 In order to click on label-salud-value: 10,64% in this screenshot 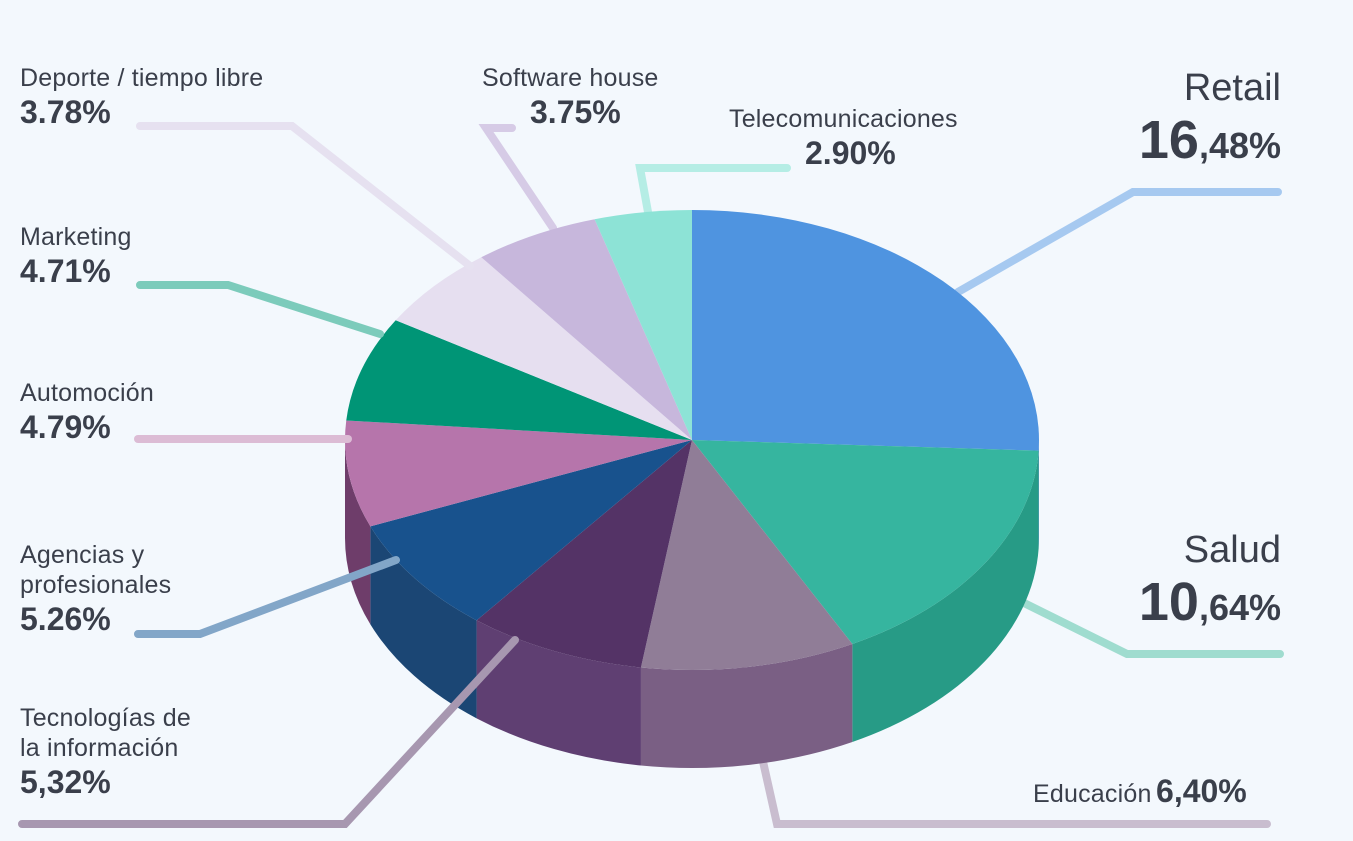, I will do `click(1210, 602)`.